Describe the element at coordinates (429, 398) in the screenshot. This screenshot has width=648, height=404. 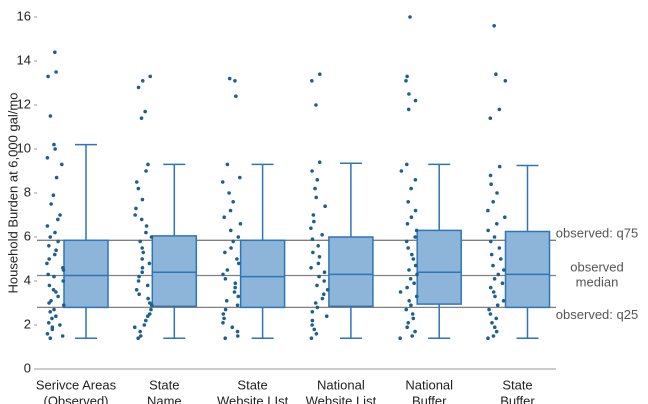
I see `x-tick-label: Buffer` at that location.